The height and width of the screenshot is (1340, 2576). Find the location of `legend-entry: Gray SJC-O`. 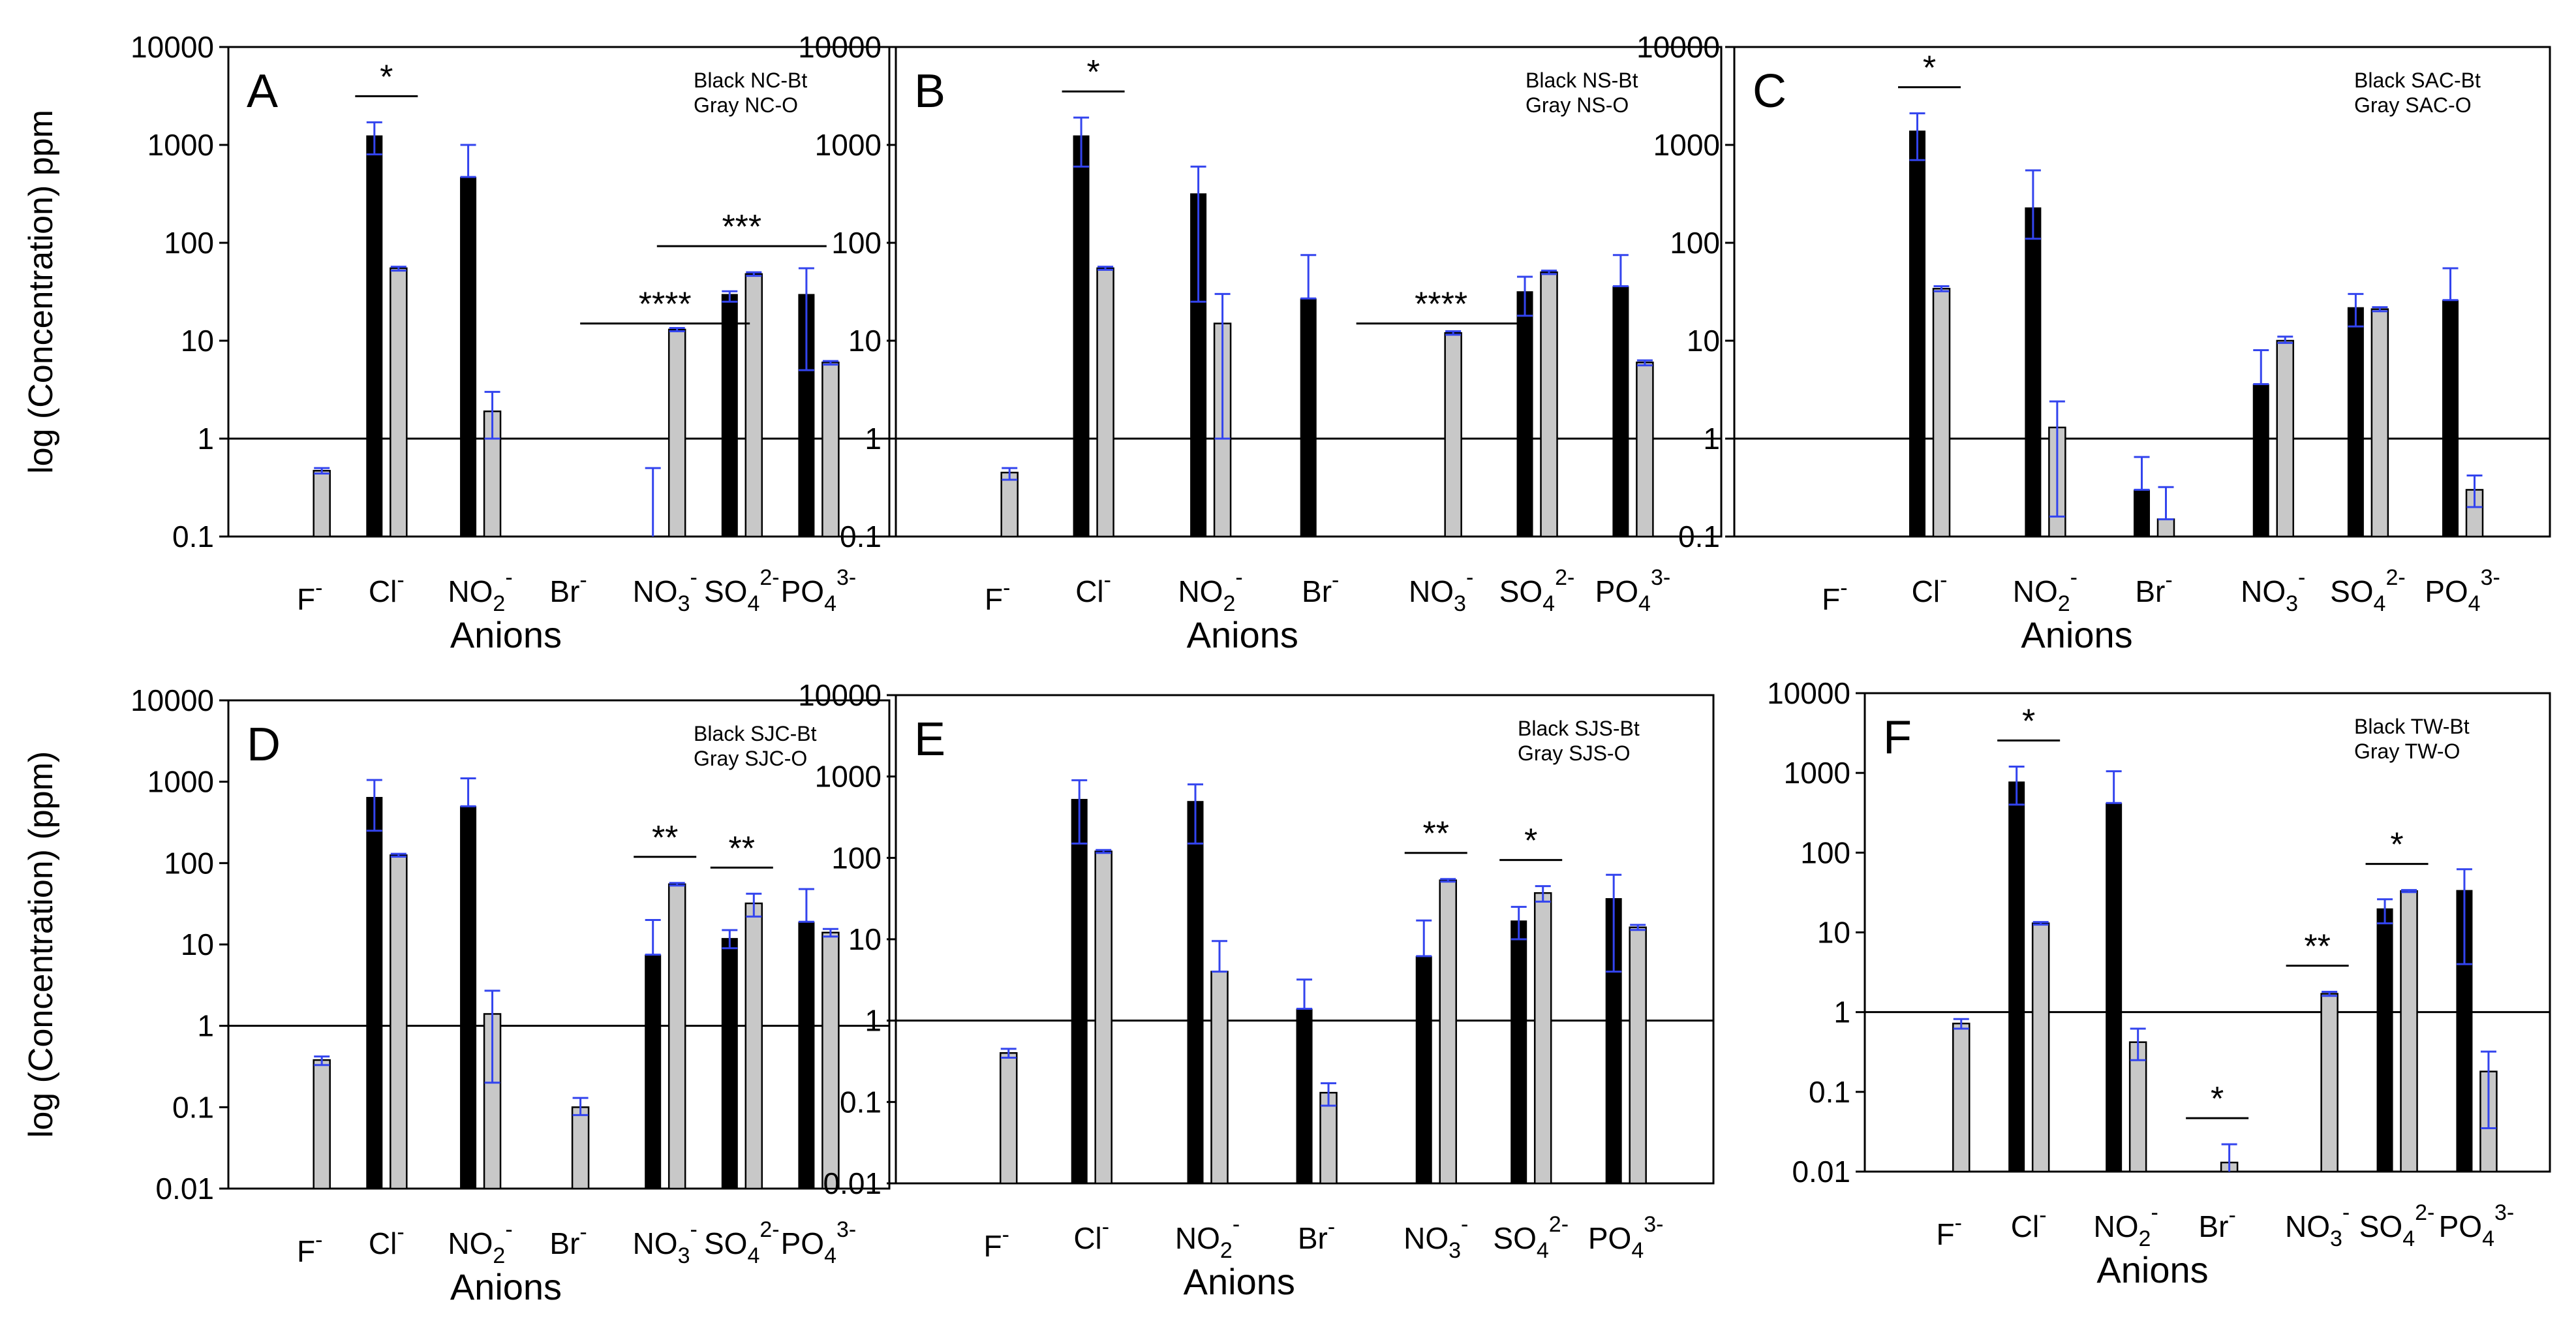

legend-entry: Gray SJC-O is located at coordinates (750, 758).